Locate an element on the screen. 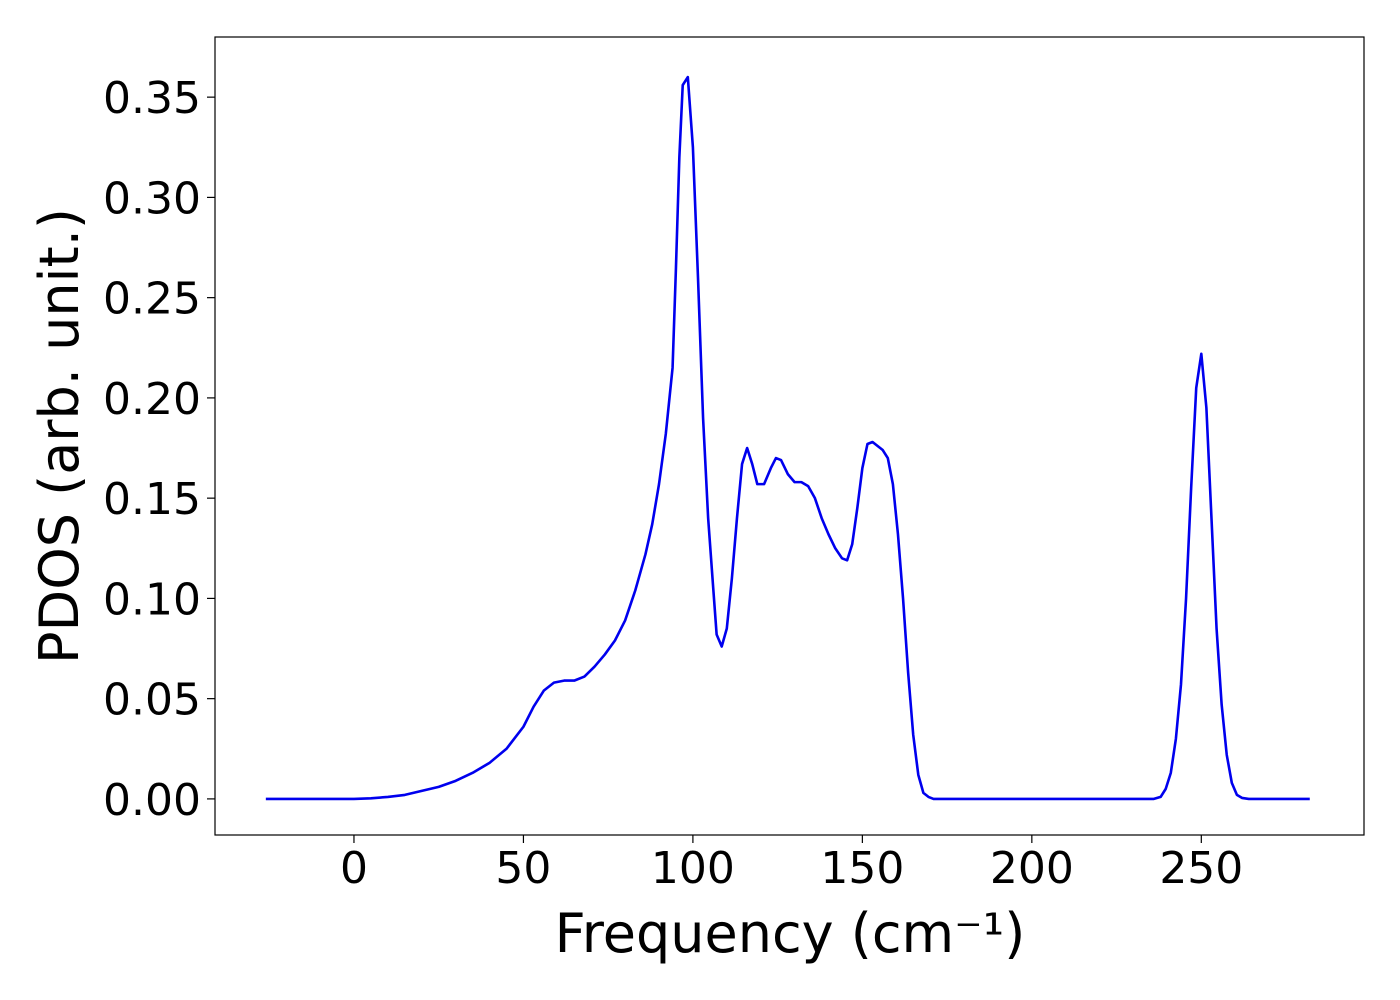 The height and width of the screenshot is (1000, 1400). x-axis-label: Frequency (cm⁻¹) is located at coordinates (790, 933).